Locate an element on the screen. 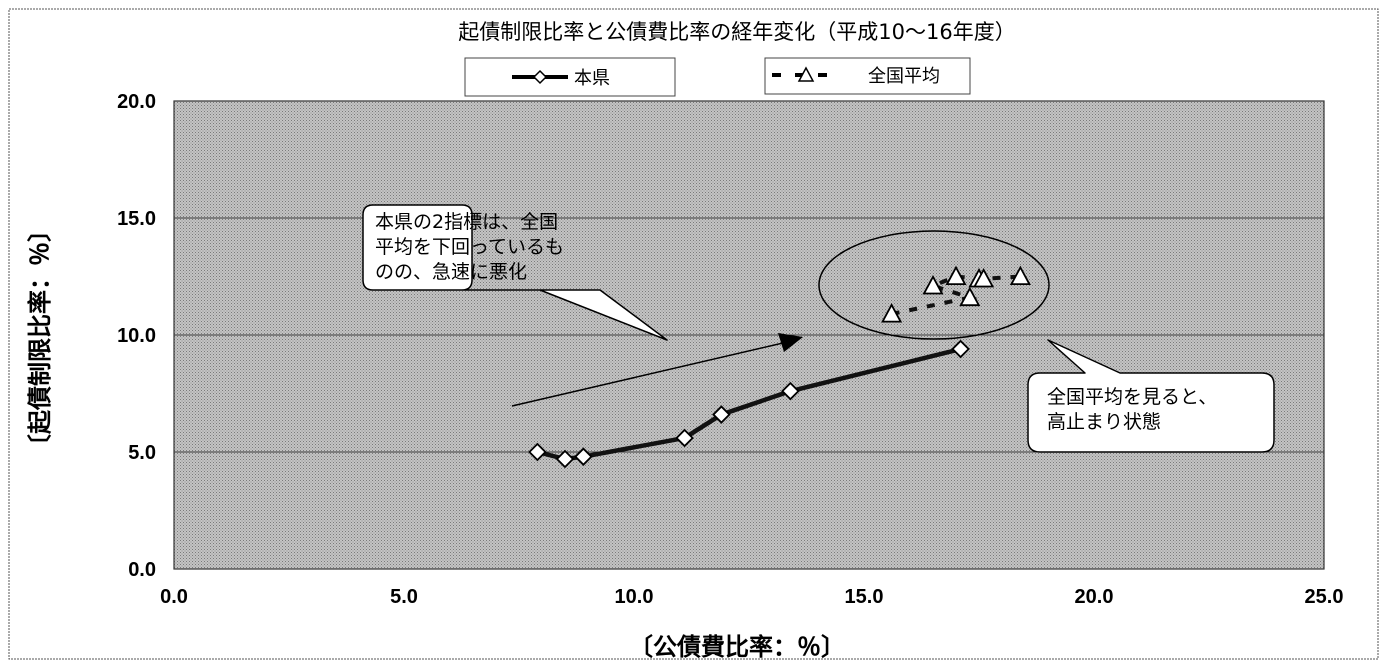 Image resolution: width=1387 pixels, height=667 pixels. legend-marker-diamond is located at coordinates (540, 77).